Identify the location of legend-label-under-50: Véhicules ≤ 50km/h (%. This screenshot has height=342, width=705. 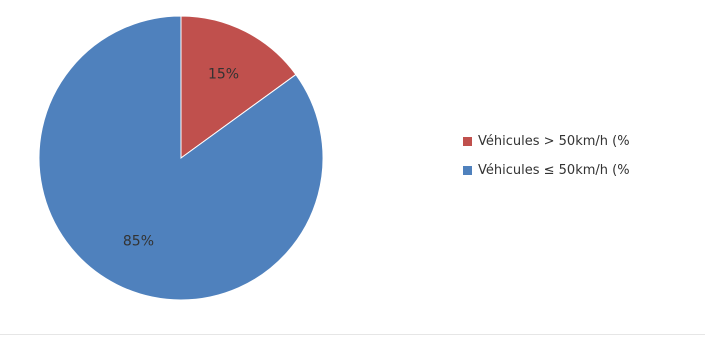
(554, 170).